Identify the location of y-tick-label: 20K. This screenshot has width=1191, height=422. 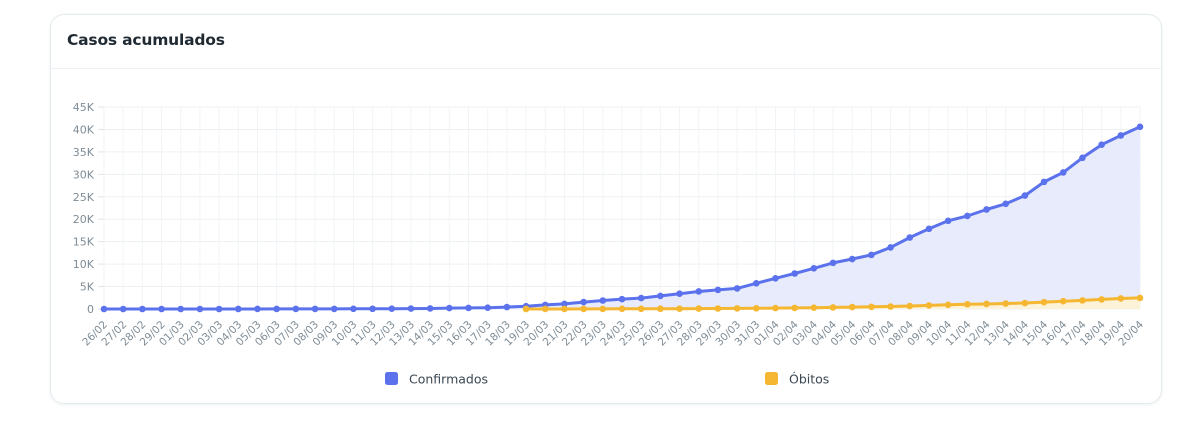
(84, 219).